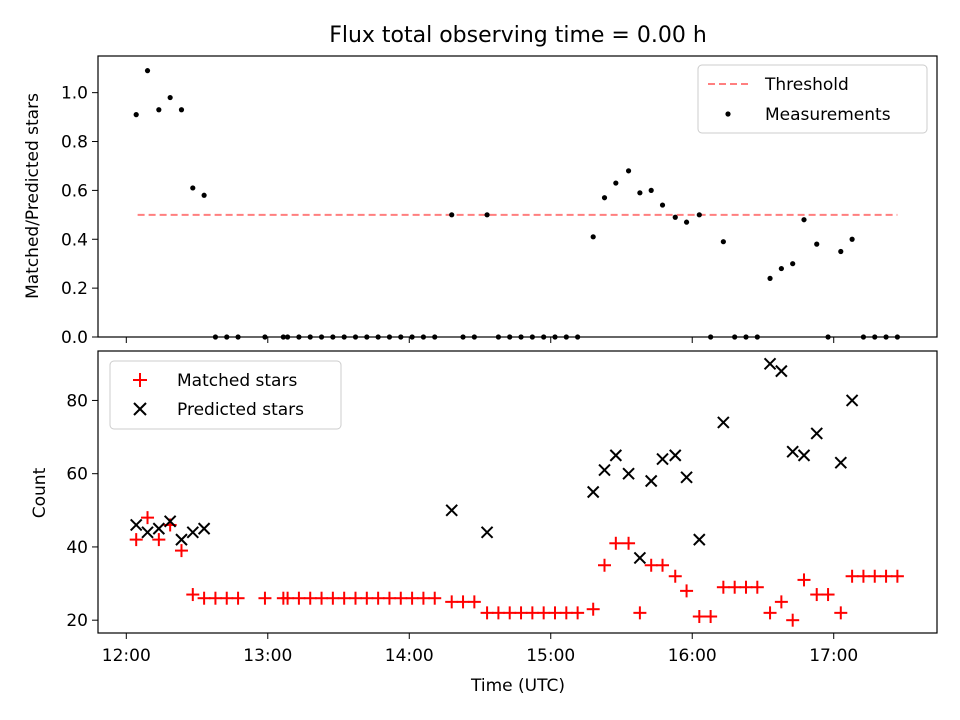  I want to click on legend-matched-label: Matched stars, so click(237, 381).